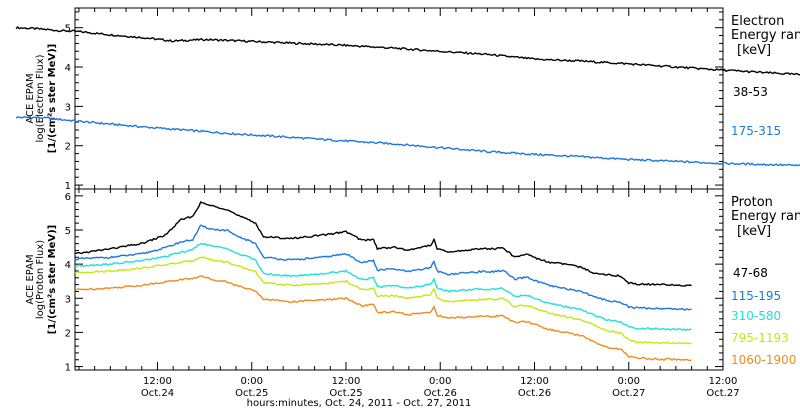 The image size is (800, 410). Describe the element at coordinates (52, 98) in the screenshot. I see `electron-y-axis-label: [1/(cm²s ster MeV)]` at that location.